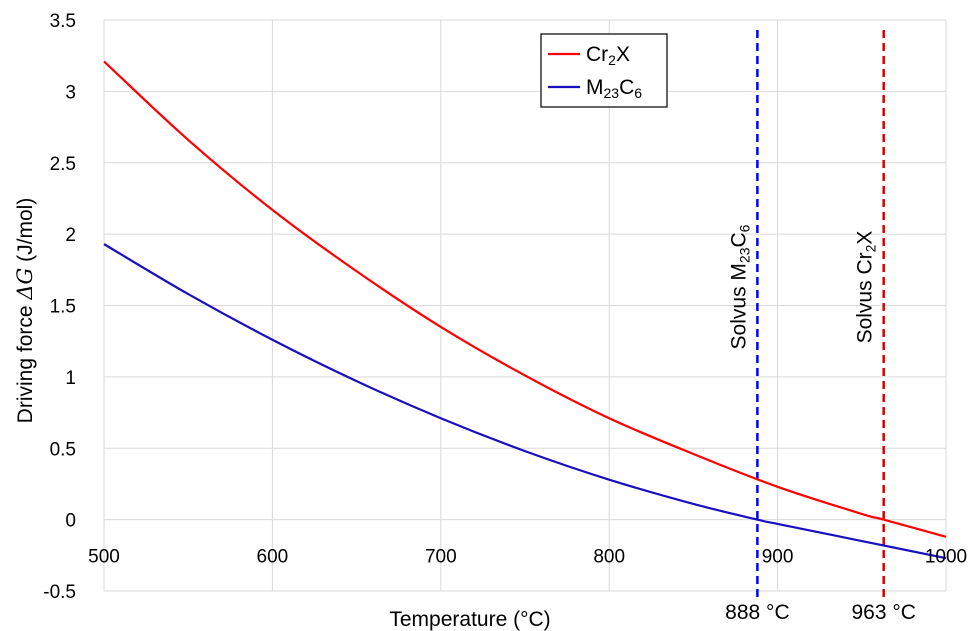  Describe the element at coordinates (63, 307) in the screenshot. I see `y-tick-label: 1.5` at that location.